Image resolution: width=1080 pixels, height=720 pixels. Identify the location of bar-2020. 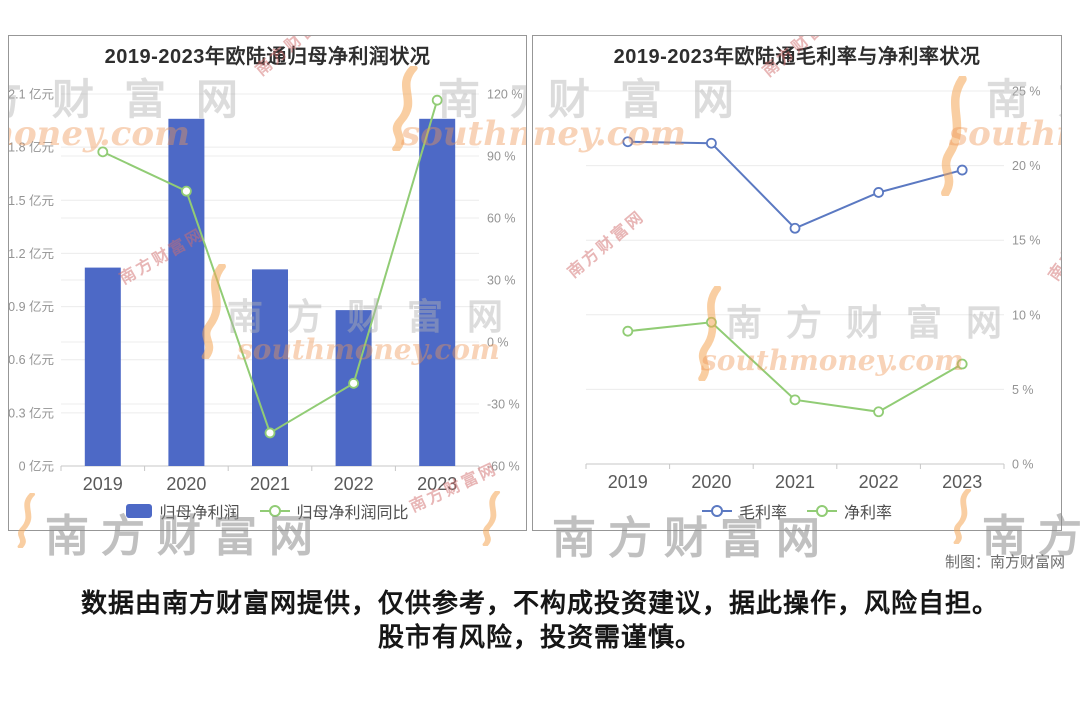
(186, 292).